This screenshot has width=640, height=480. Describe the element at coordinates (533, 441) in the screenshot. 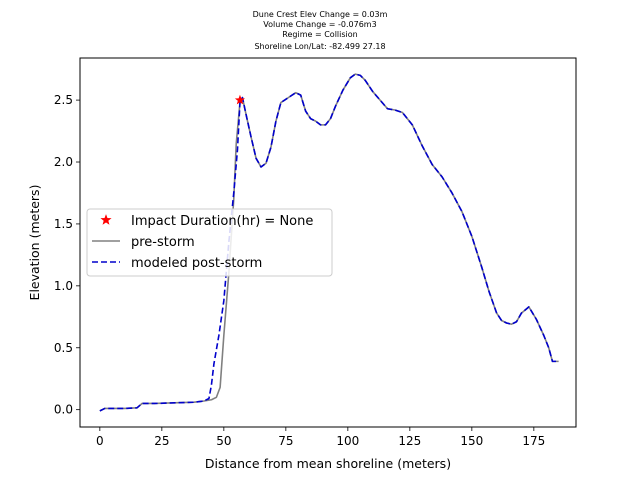

I see `x-tick-label: 175` at that location.